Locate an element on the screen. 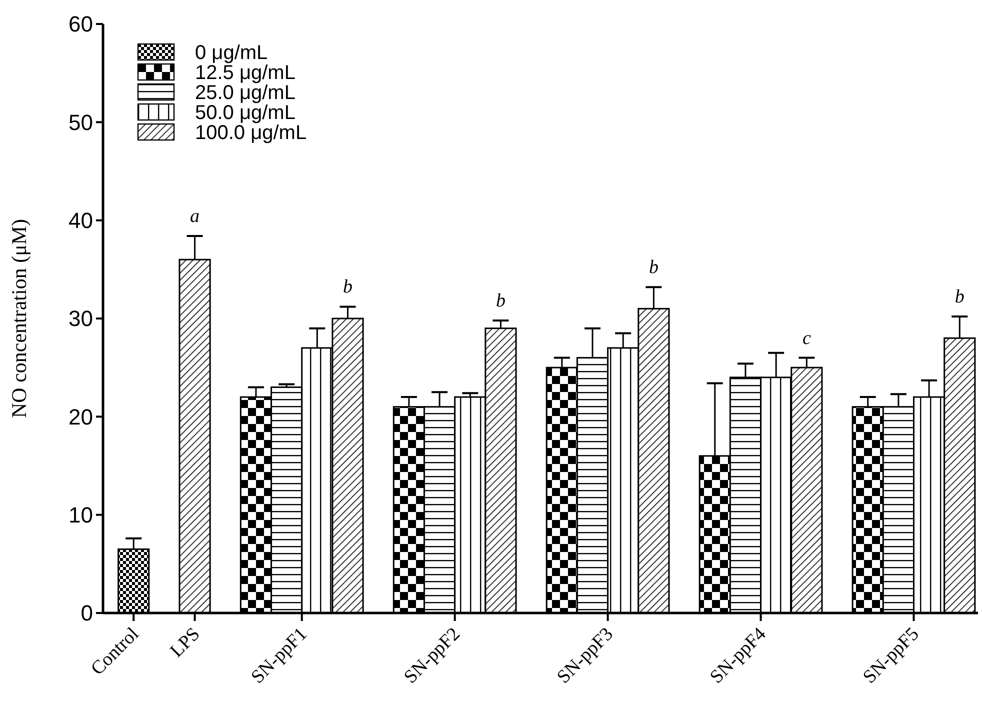 This screenshot has height=719, width=982. y-tick-label: 10 is located at coordinates (80, 515).